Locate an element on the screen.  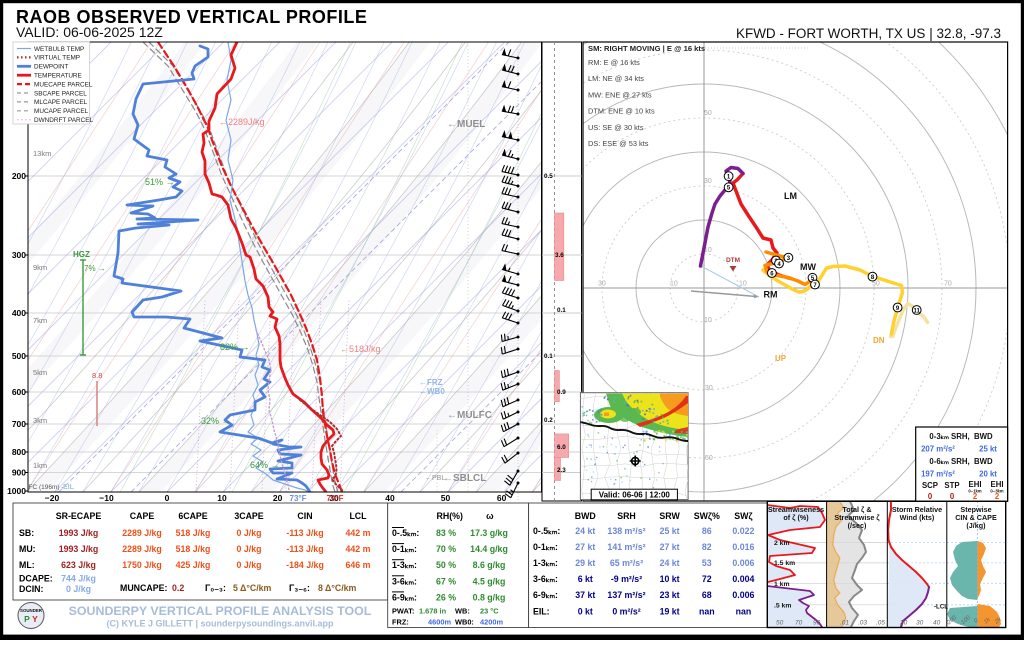
svg-text: DS: ESE @ 53 kts is located at coordinates (618, 143).